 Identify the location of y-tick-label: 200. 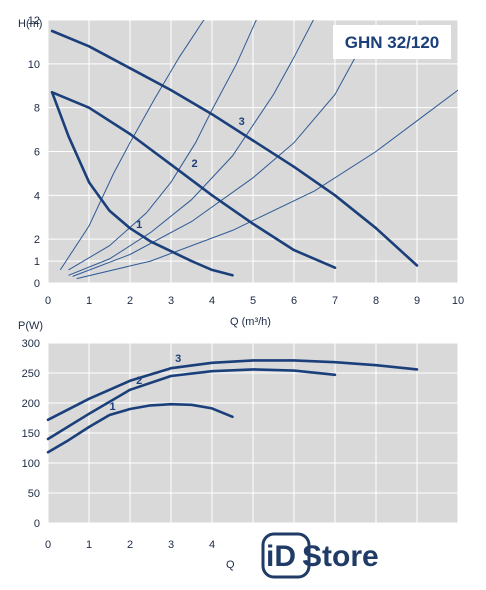
(31, 404).